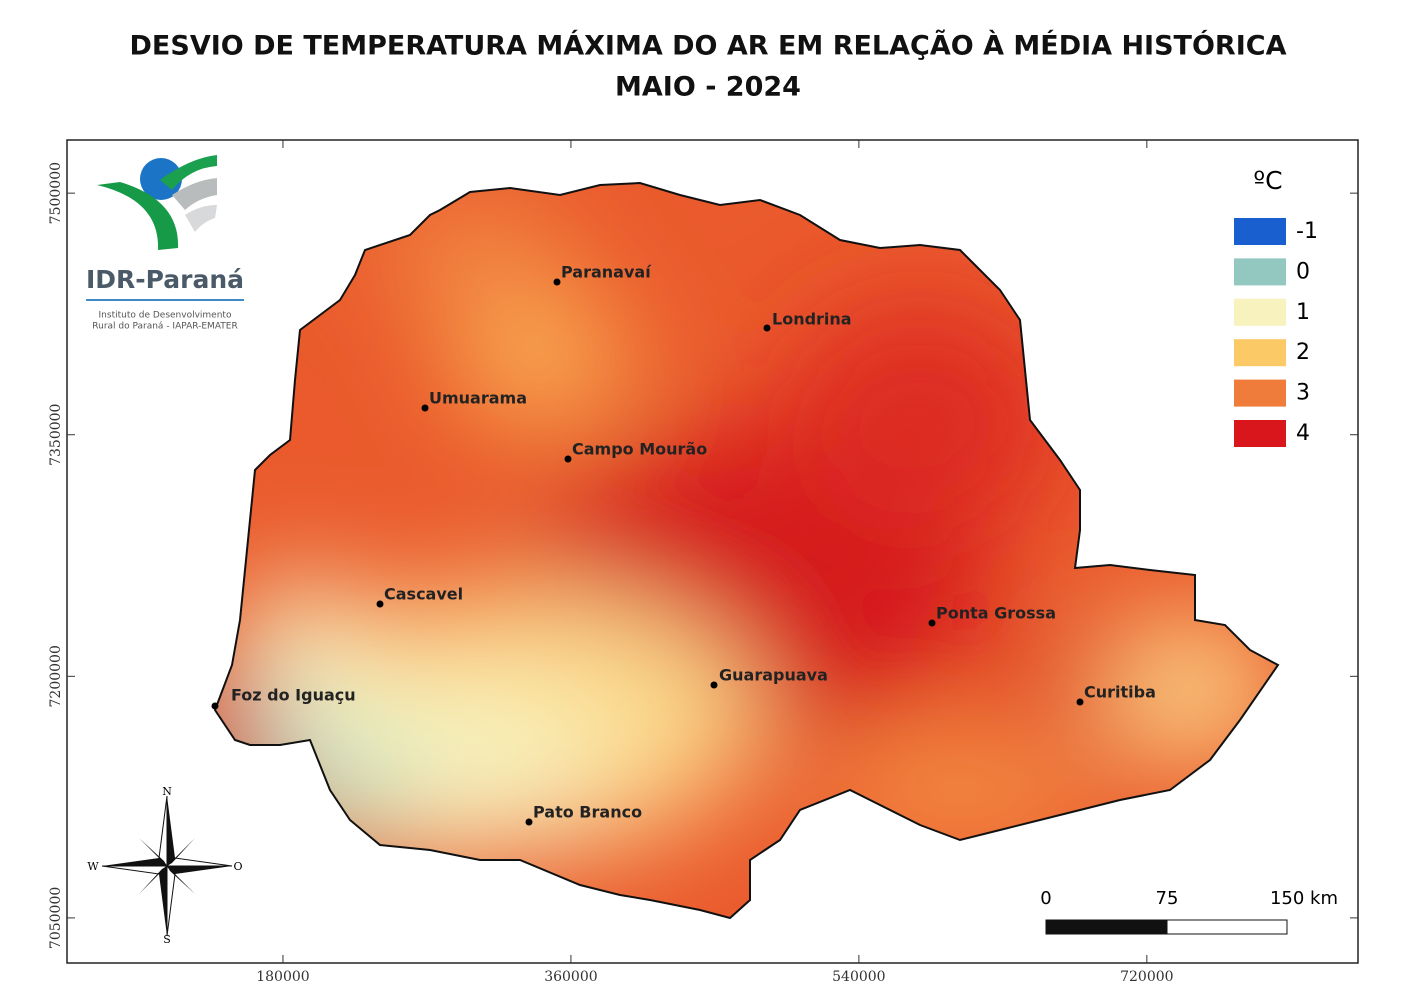 This screenshot has height=1006, width=1417. What do you see at coordinates (1189, 911) in the screenshot?
I see `scale-bar: 0 75 150 km` at bounding box center [1189, 911].